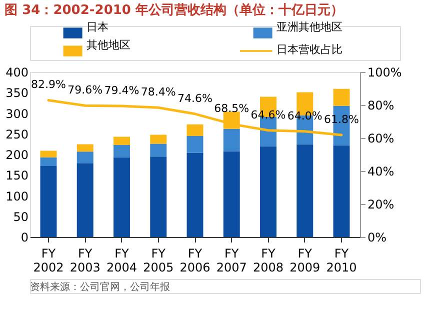  What do you see at coordinates (174, 10) in the screenshot?
I see `chart-title: 图 34：2002-2010 年公司营收结构（单位：十亿日元）` at bounding box center [174, 10].